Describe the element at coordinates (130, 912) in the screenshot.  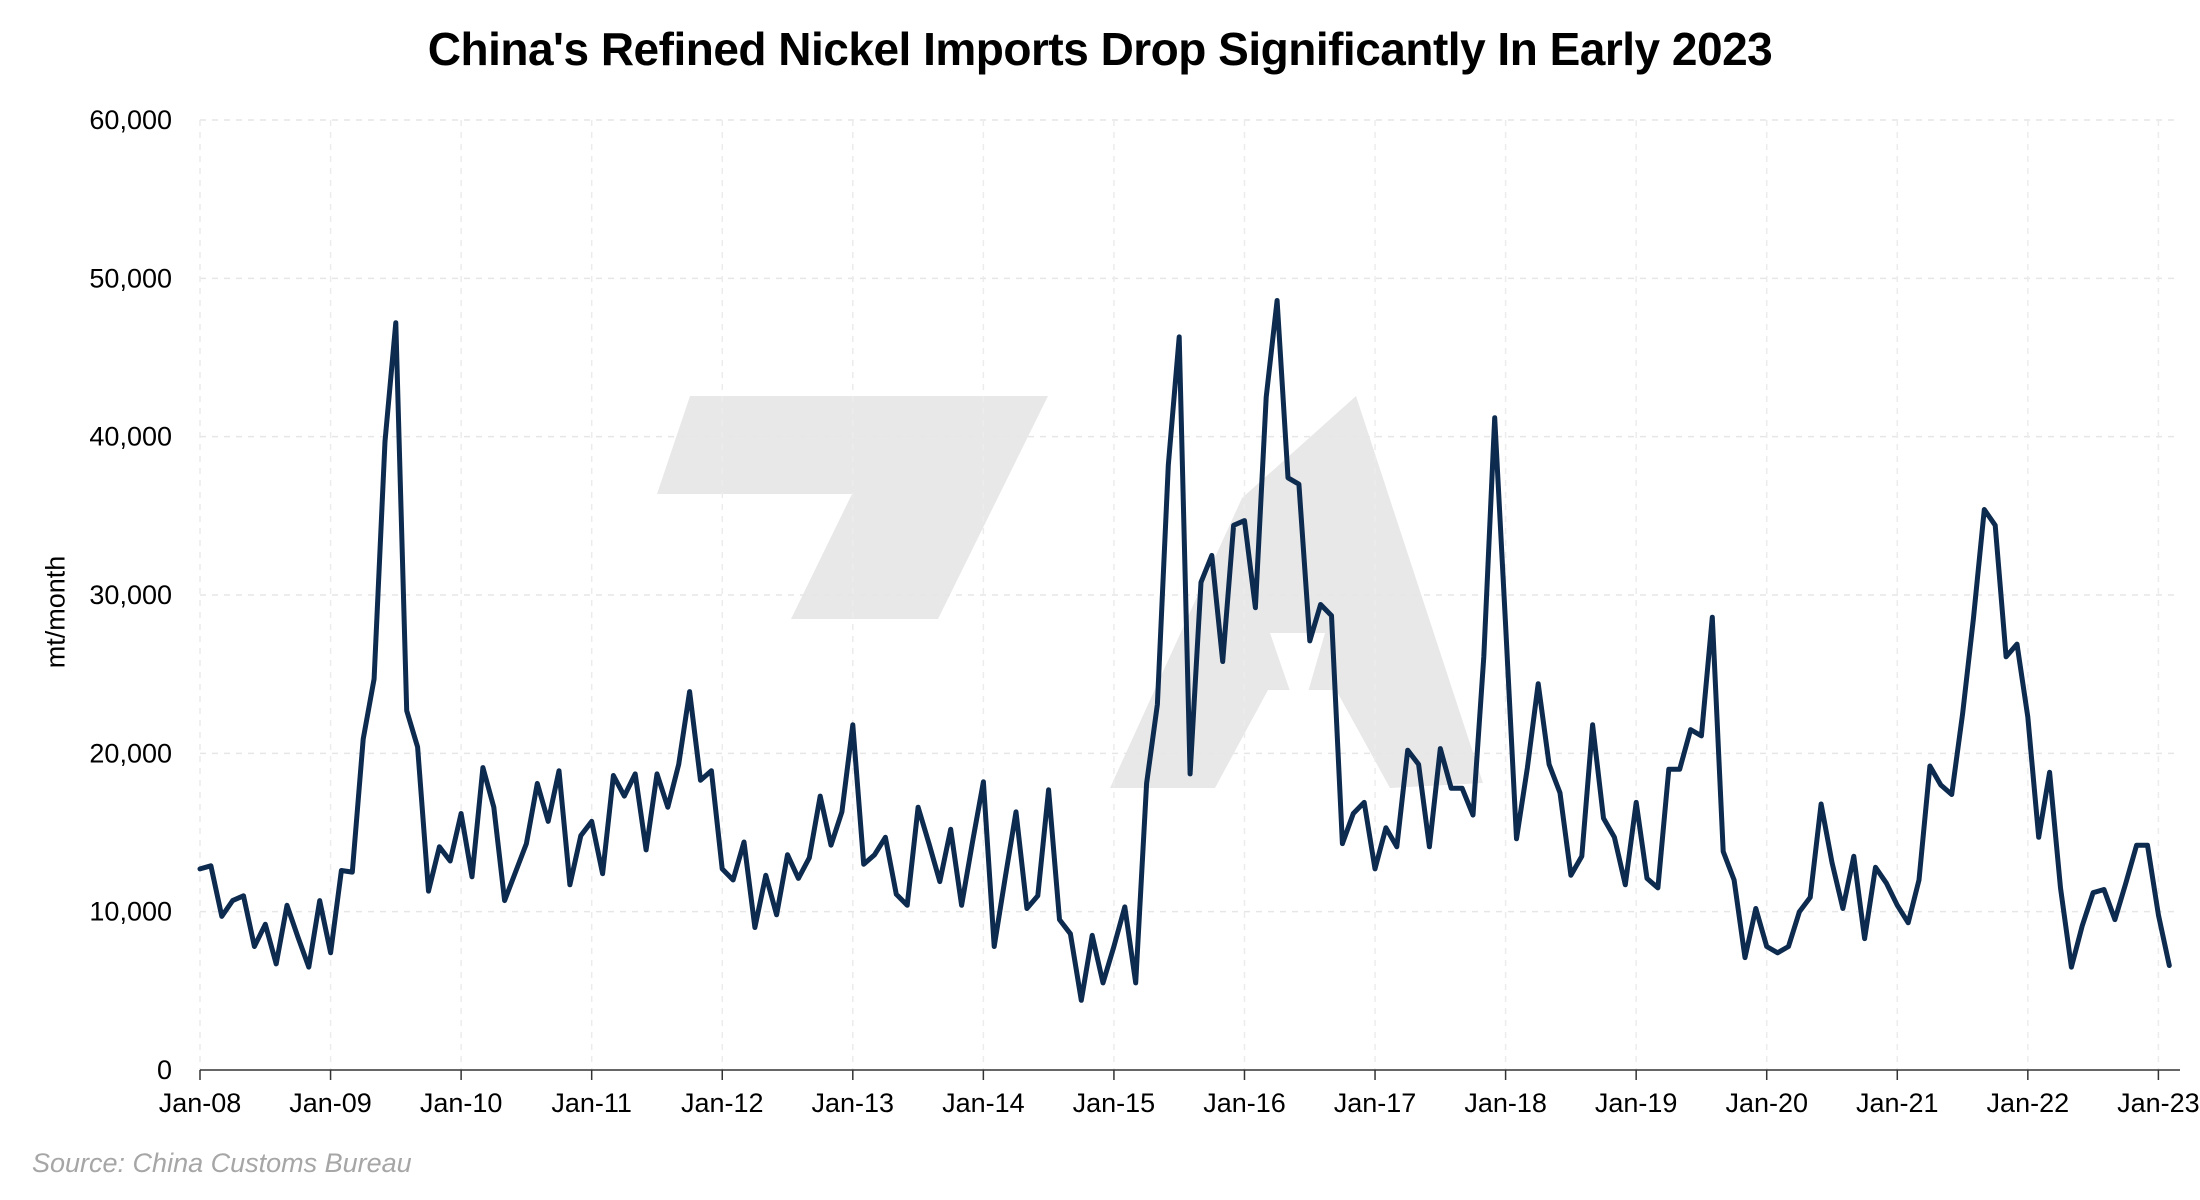
I see `y-tick-label: 10,000` at that location.